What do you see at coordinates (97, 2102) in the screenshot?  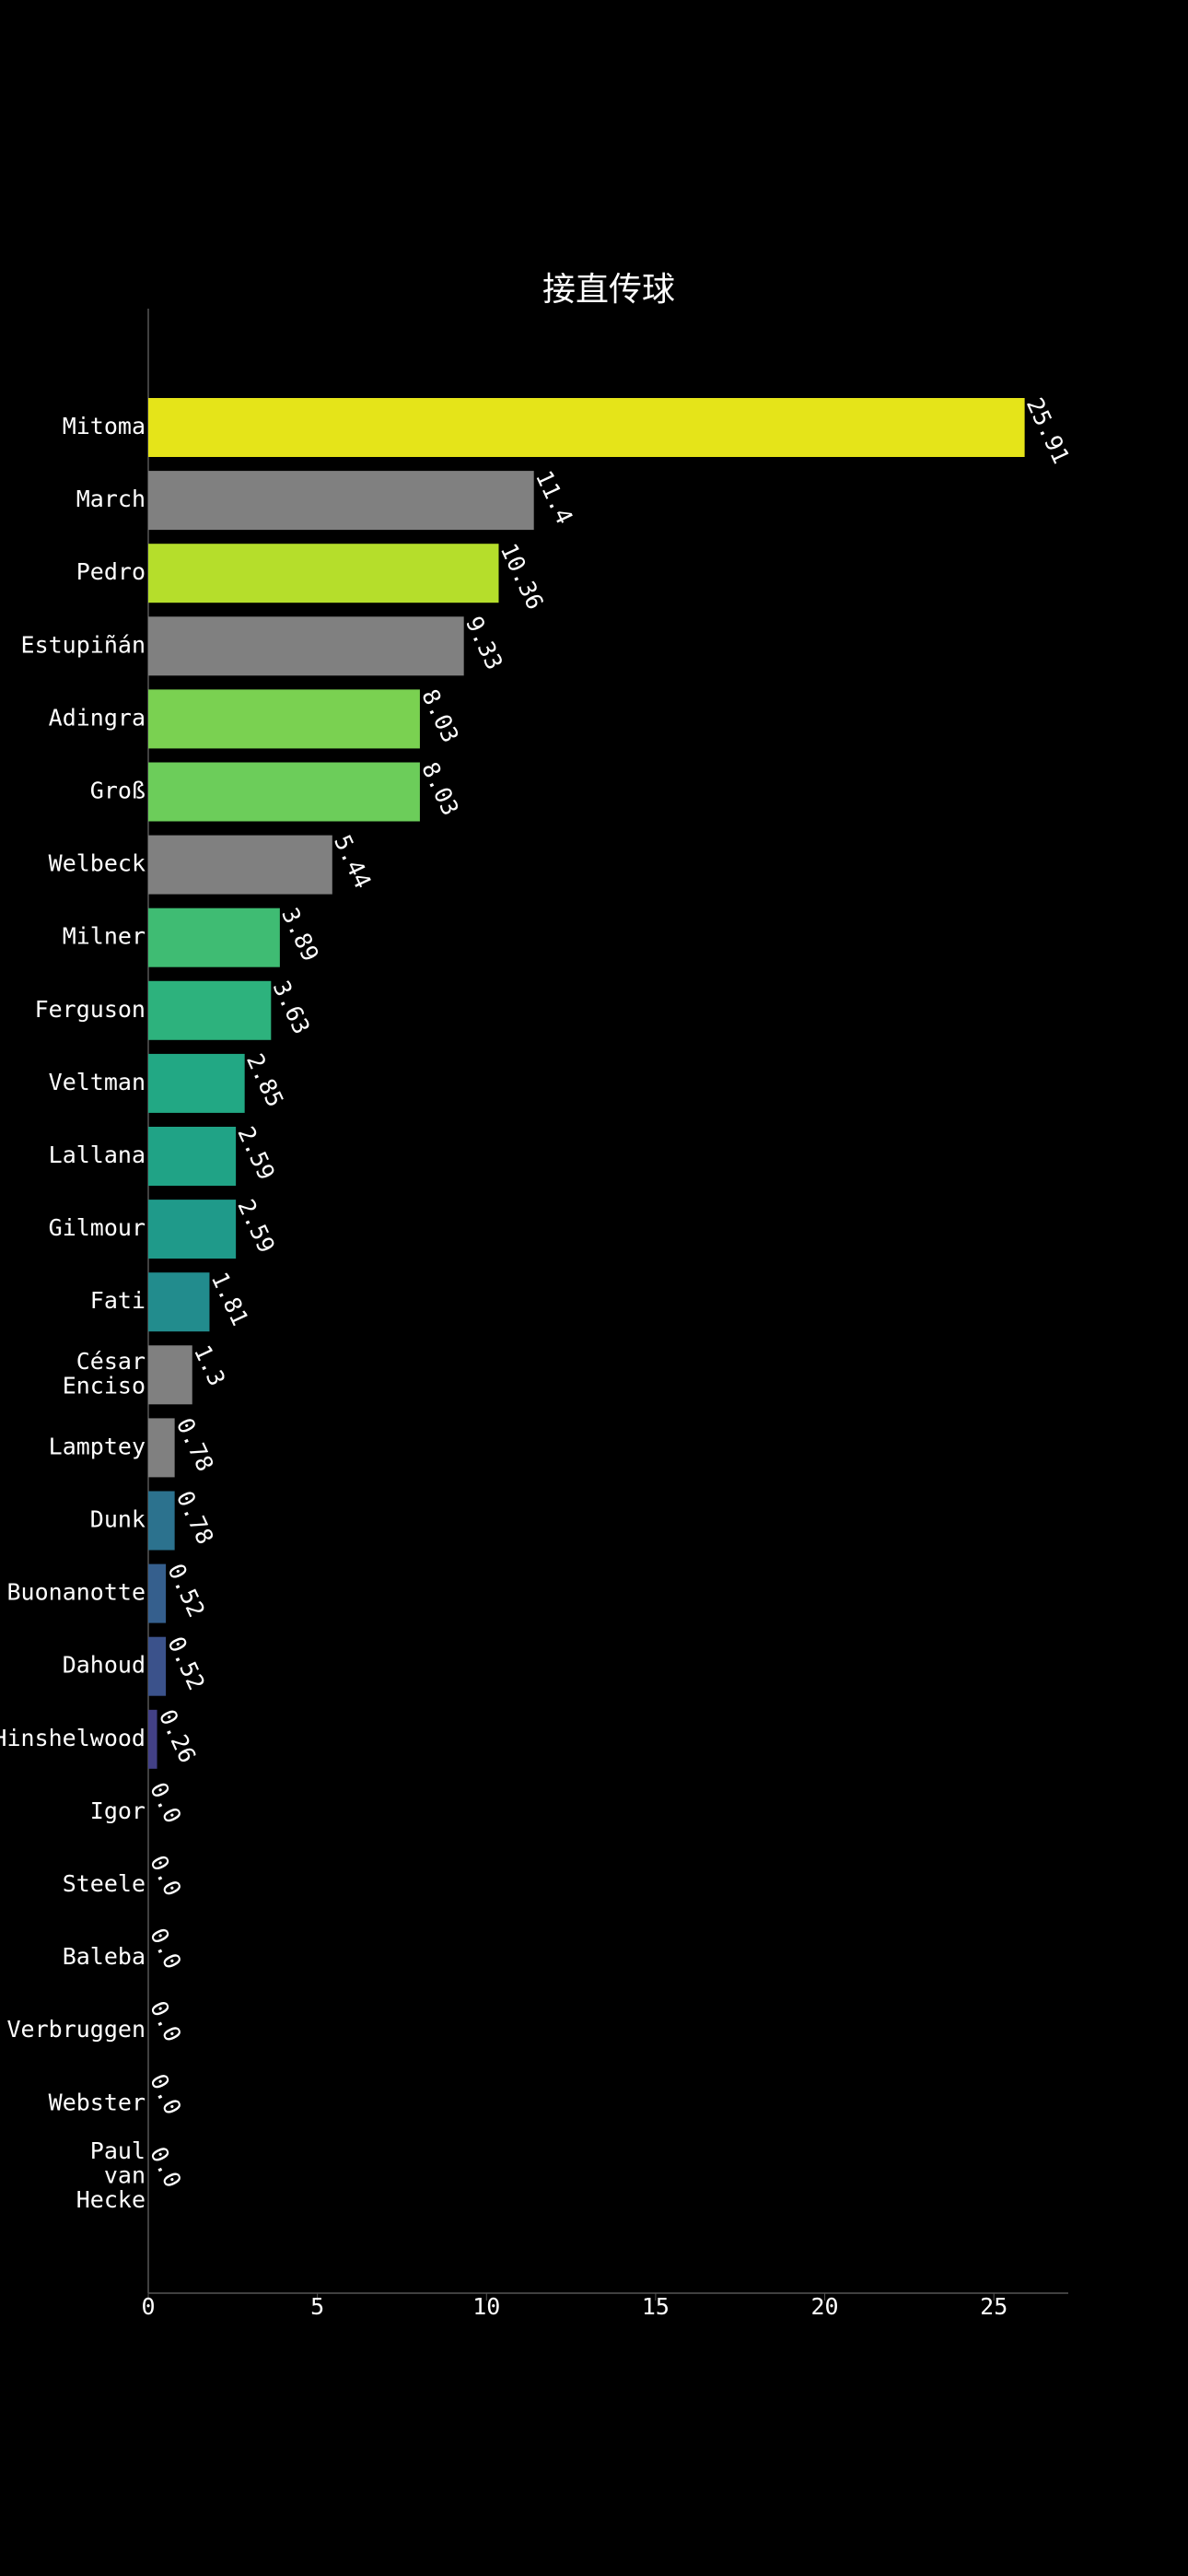 I see `y-tick-label: Webster` at bounding box center [97, 2102].